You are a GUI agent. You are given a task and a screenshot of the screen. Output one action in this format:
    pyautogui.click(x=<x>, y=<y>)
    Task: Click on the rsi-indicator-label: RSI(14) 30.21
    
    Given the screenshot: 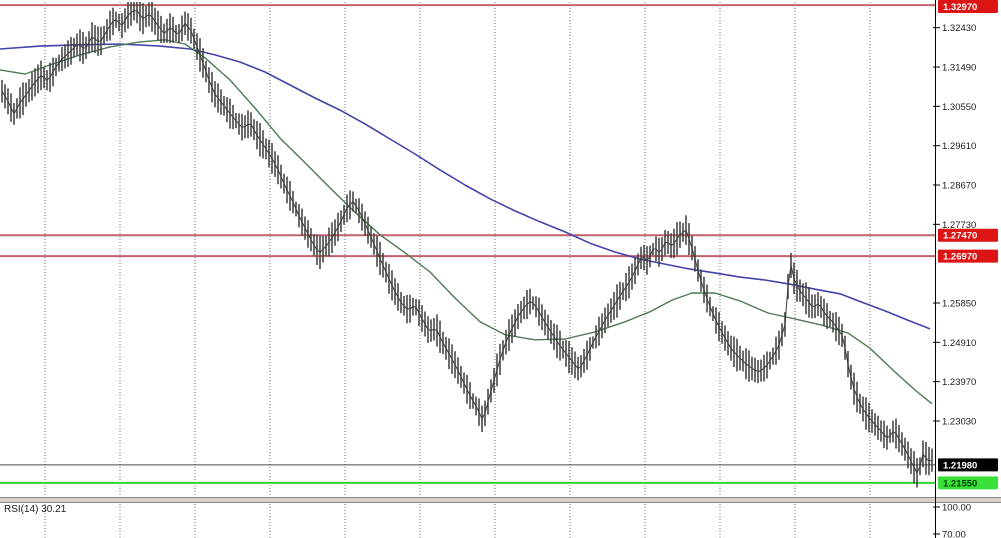 What is the action you would take?
    pyautogui.click(x=35, y=509)
    